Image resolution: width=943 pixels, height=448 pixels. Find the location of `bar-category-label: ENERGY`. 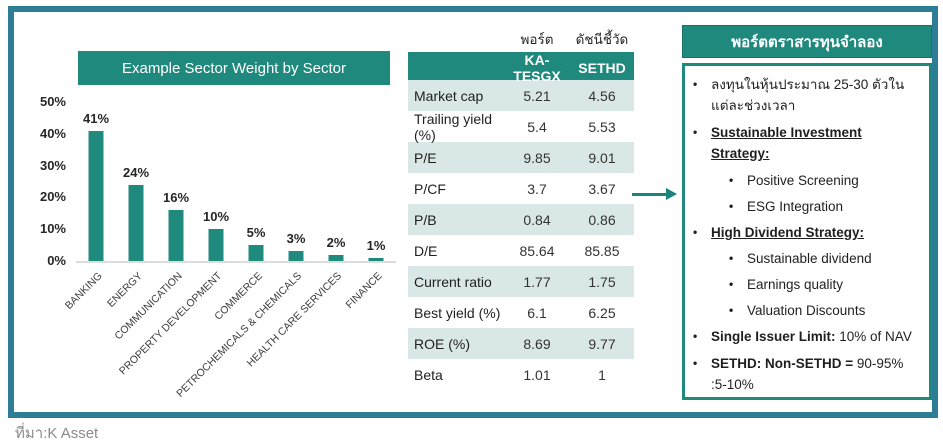

bar-category-label: ENERGY is located at coordinates (124, 290).